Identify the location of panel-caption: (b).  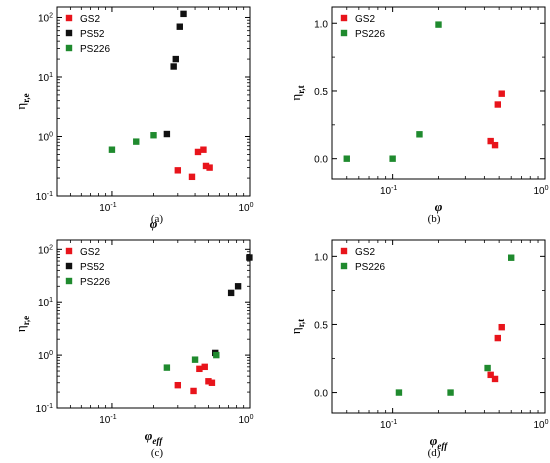
(434, 219).